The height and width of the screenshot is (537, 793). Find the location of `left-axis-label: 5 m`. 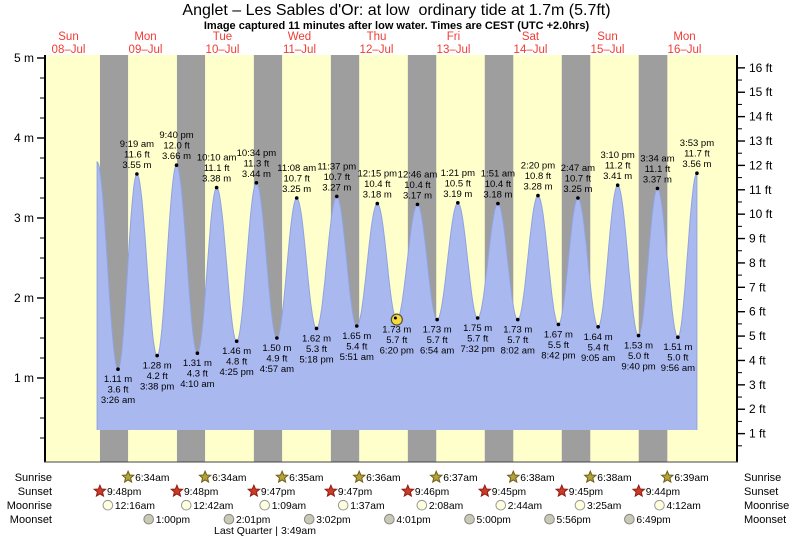

left-axis-label: 5 m is located at coordinates (24, 58).